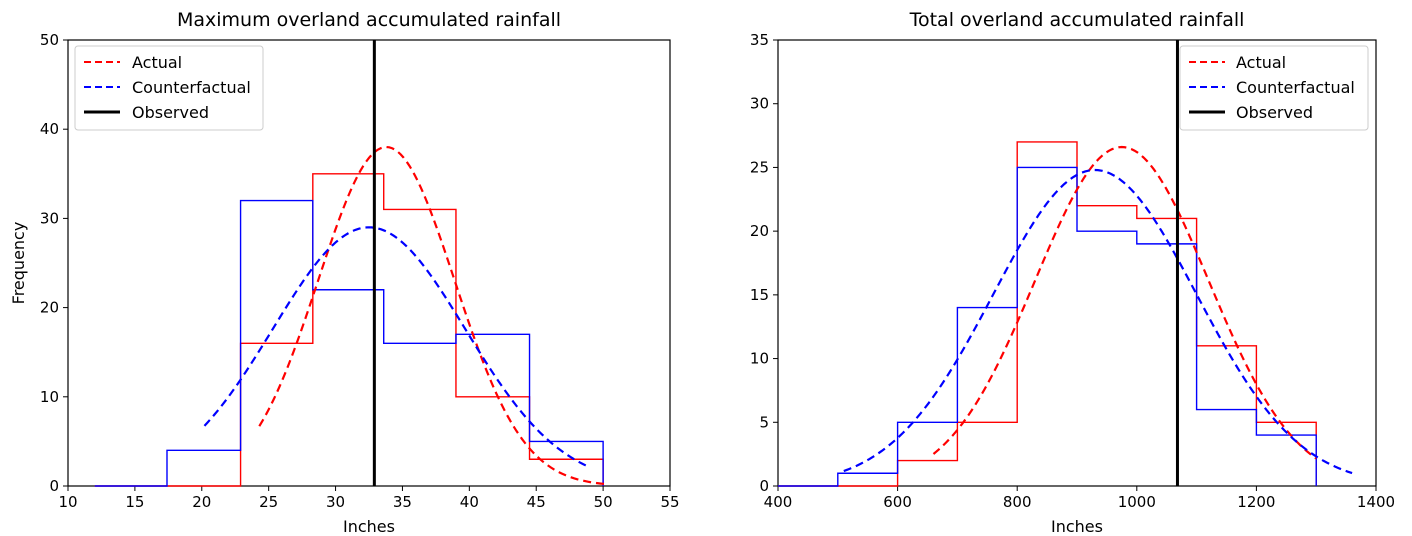  Describe the element at coordinates (469, 502) in the screenshot. I see `x-tick-label: 40` at that location.